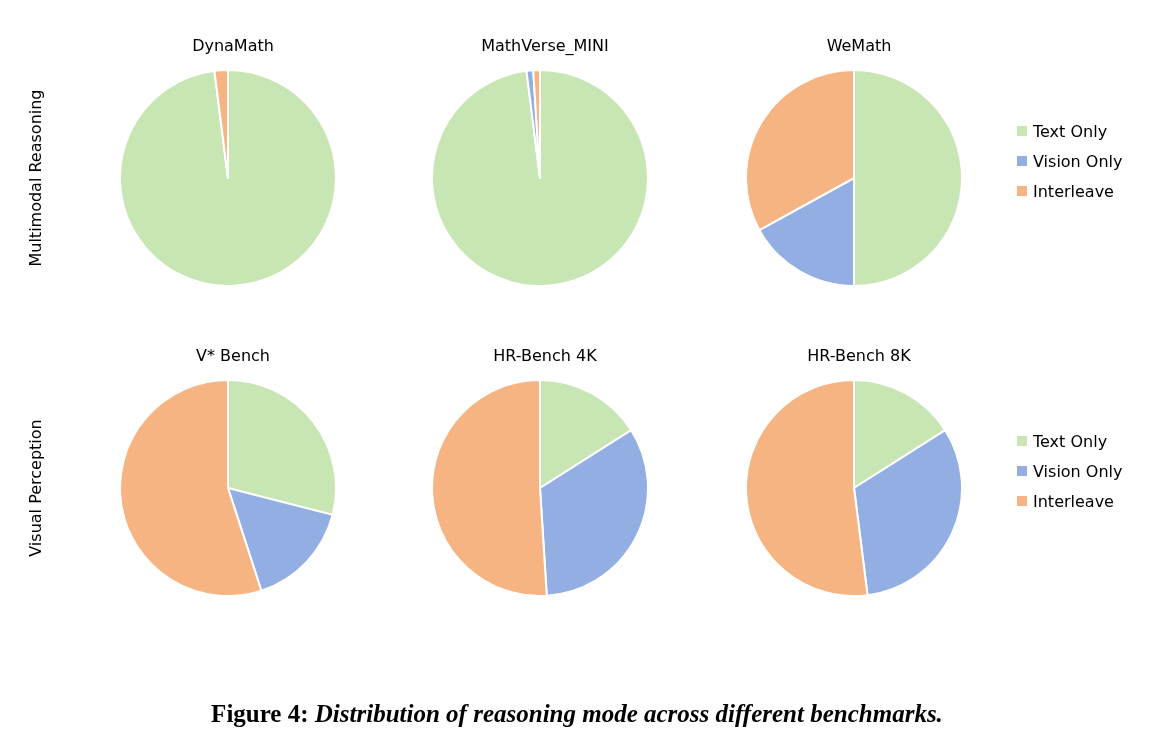  Describe the element at coordinates (233, 45) in the screenshot. I see `chart-title: DynaMath` at that location.